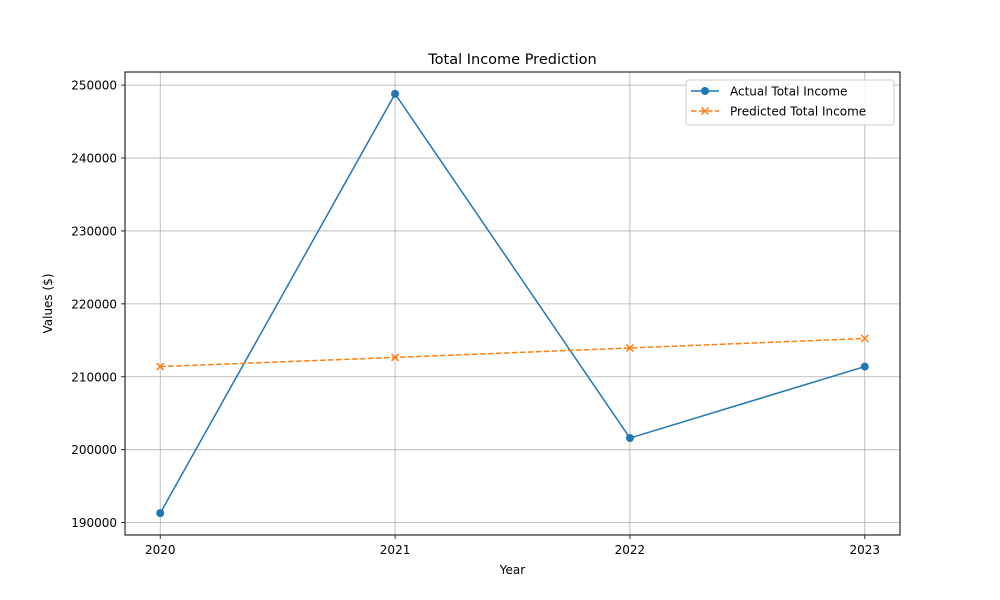 This screenshot has height=600, width=1000. What do you see at coordinates (94, 86) in the screenshot?
I see `y-tick-label: 250000` at bounding box center [94, 86].